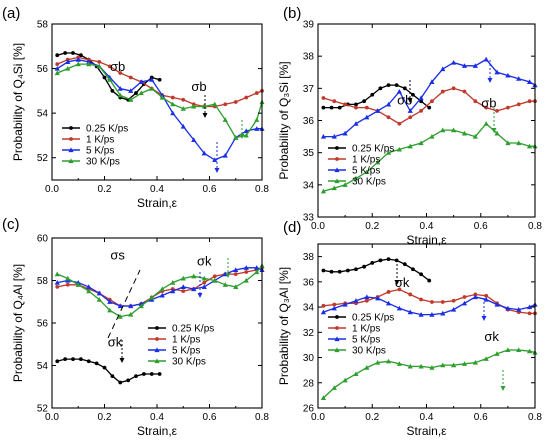 This screenshot has height=444, width=550. What do you see at coordinates (18, 102) in the screenshot?
I see `y-axis-label: Probability of Q₄Si [%]` at bounding box center [18, 102].